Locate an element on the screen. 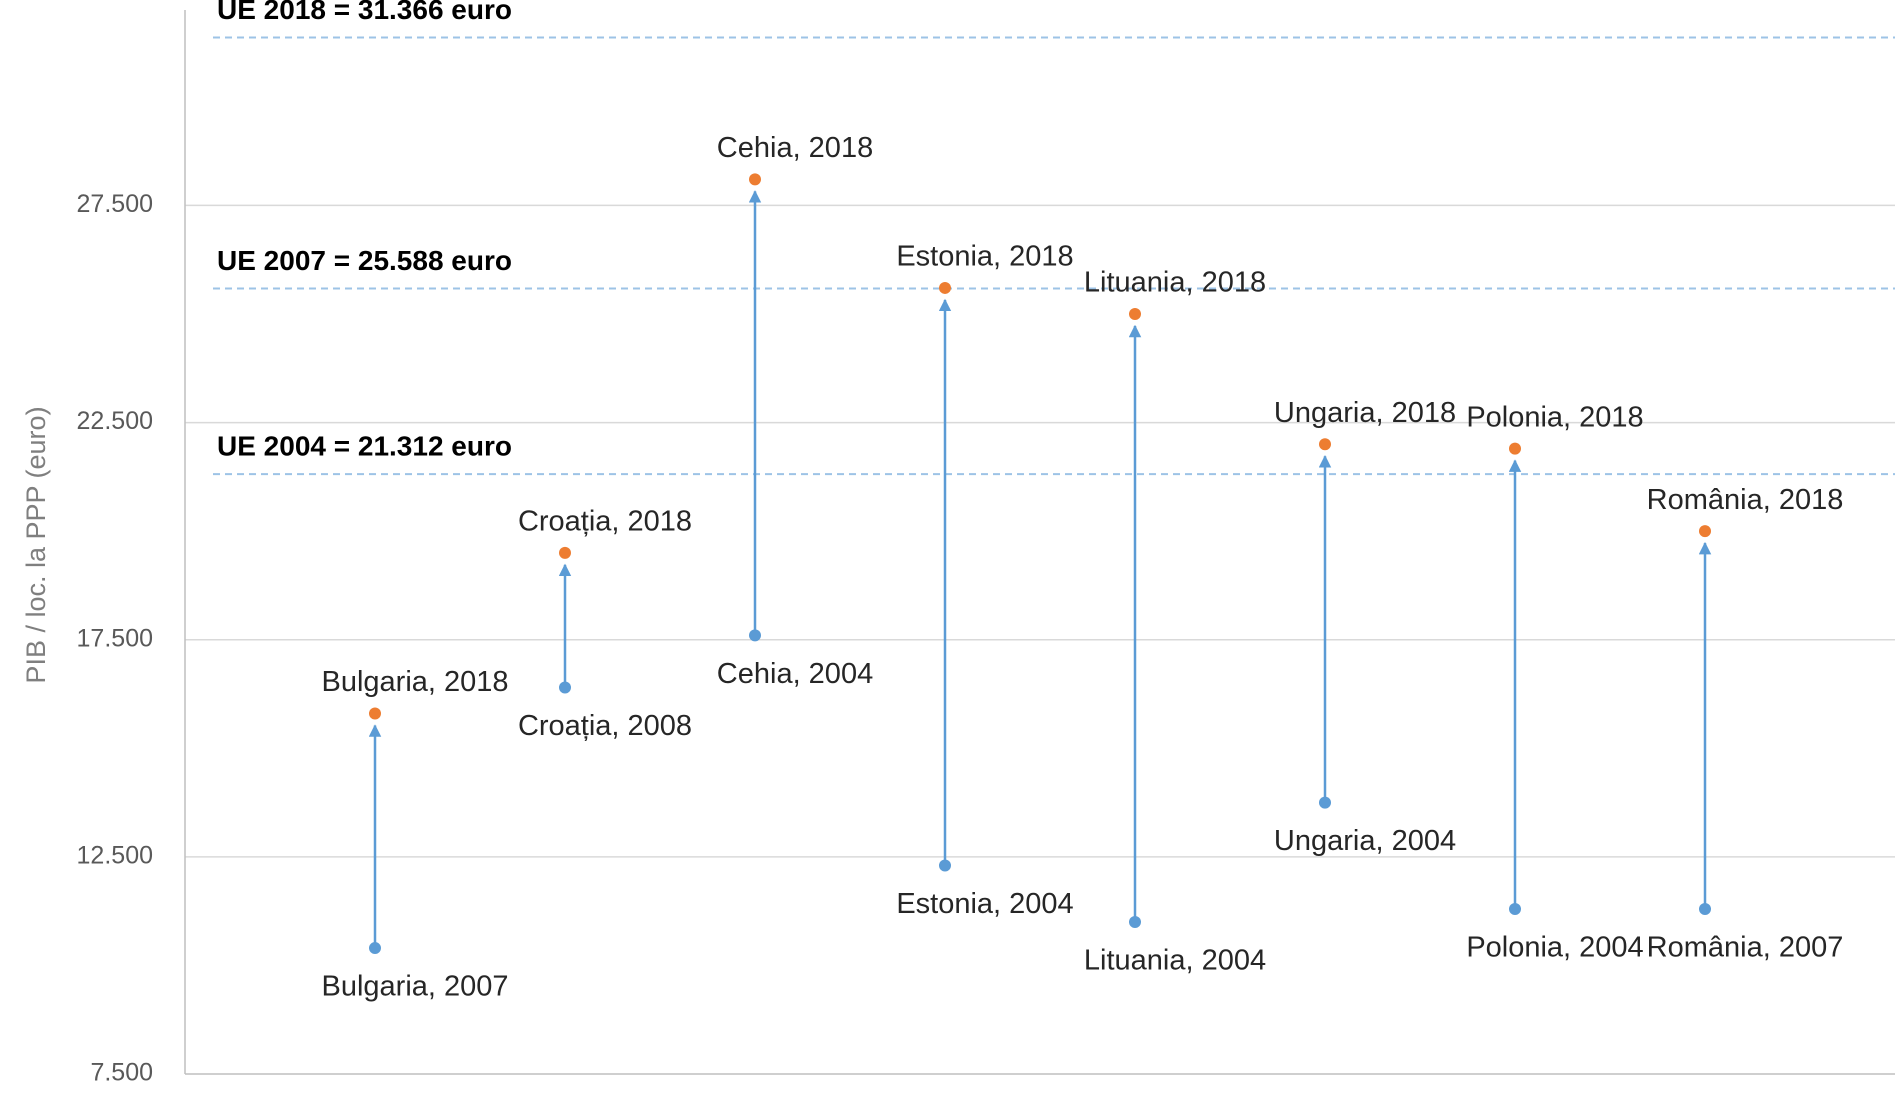 The height and width of the screenshot is (1095, 1901). y-tick-label: 17.500 is located at coordinates (115, 638).